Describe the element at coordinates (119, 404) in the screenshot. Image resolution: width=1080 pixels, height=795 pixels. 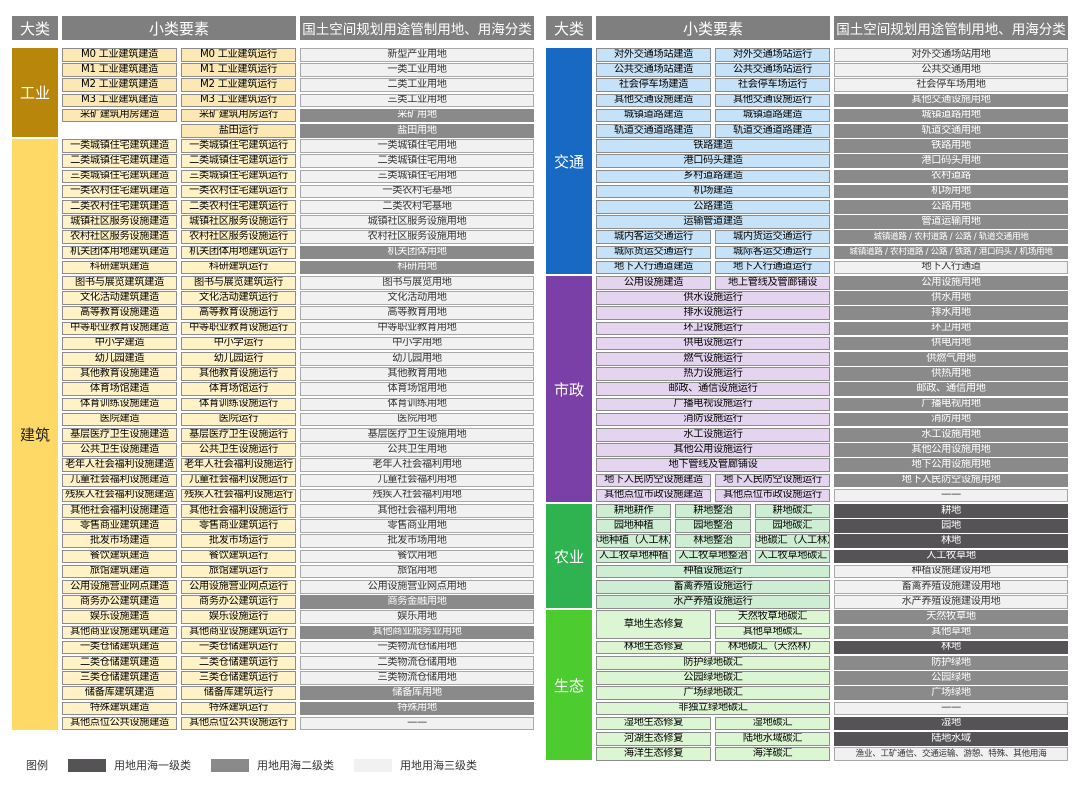
I see `building-row-element: 体育训练设施建造` at that location.